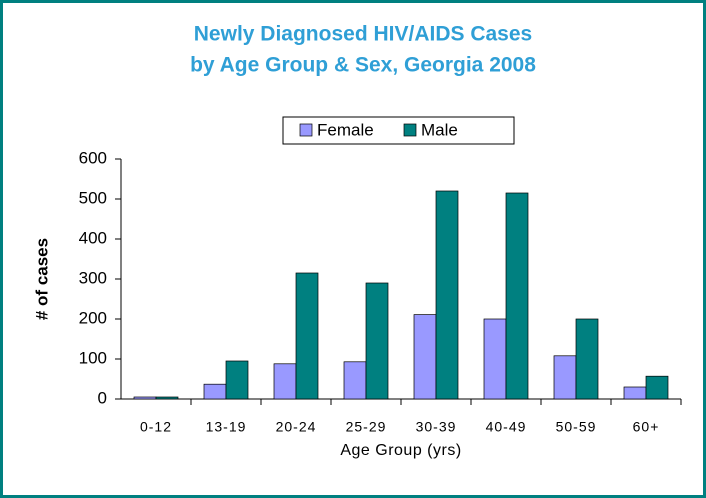  What do you see at coordinates (363, 65) in the screenshot?
I see `chart-title: by Age Group & Sex, Georgia 2008` at bounding box center [363, 65].